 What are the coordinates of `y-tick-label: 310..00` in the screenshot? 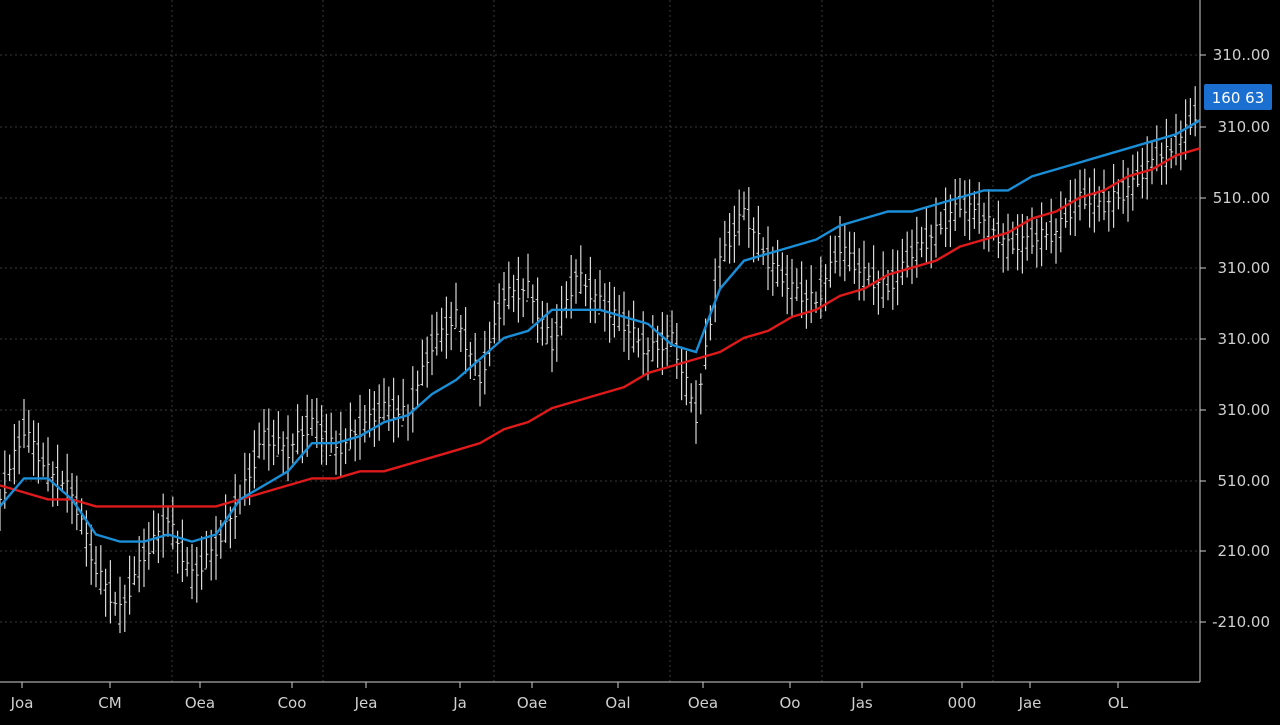 It's located at (1241, 55).